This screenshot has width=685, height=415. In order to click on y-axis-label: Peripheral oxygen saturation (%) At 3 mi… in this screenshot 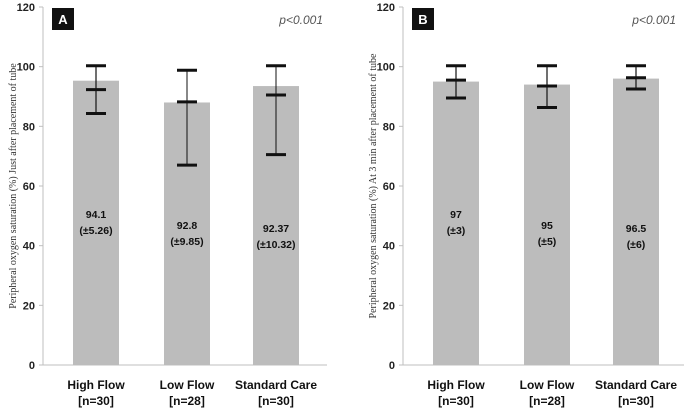, I will do `click(373, 185)`.